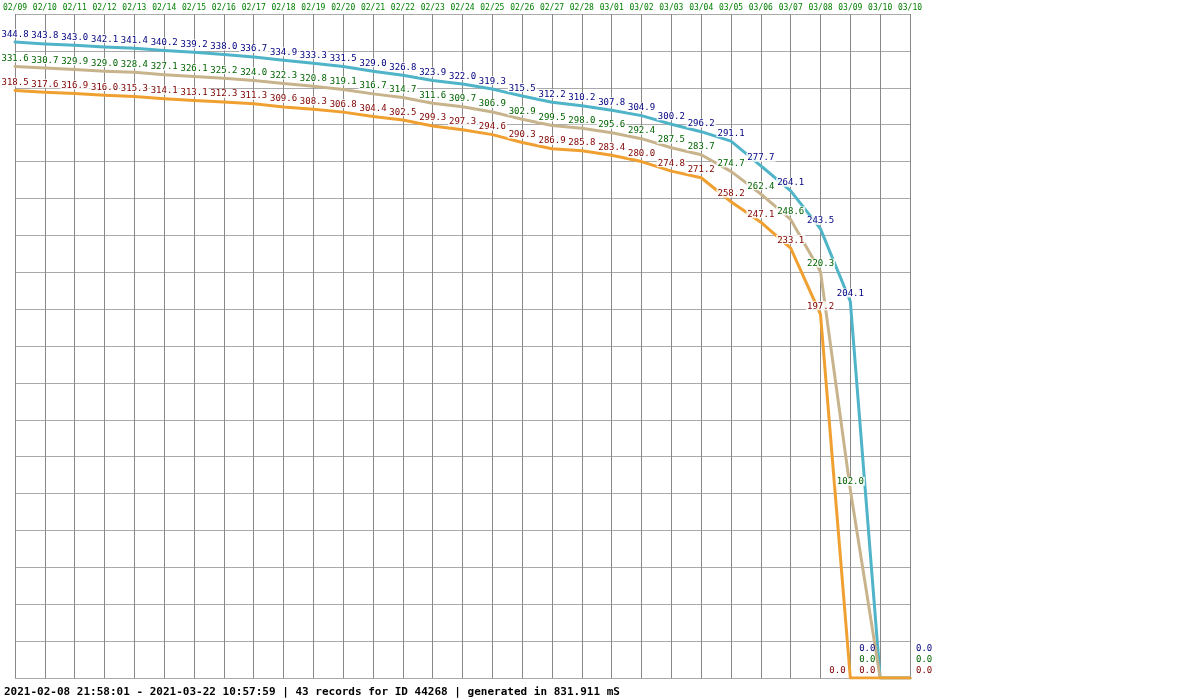 The image size is (1200, 700). Describe the element at coordinates (15, 57) in the screenshot. I see `data-label: 331.6` at that location.